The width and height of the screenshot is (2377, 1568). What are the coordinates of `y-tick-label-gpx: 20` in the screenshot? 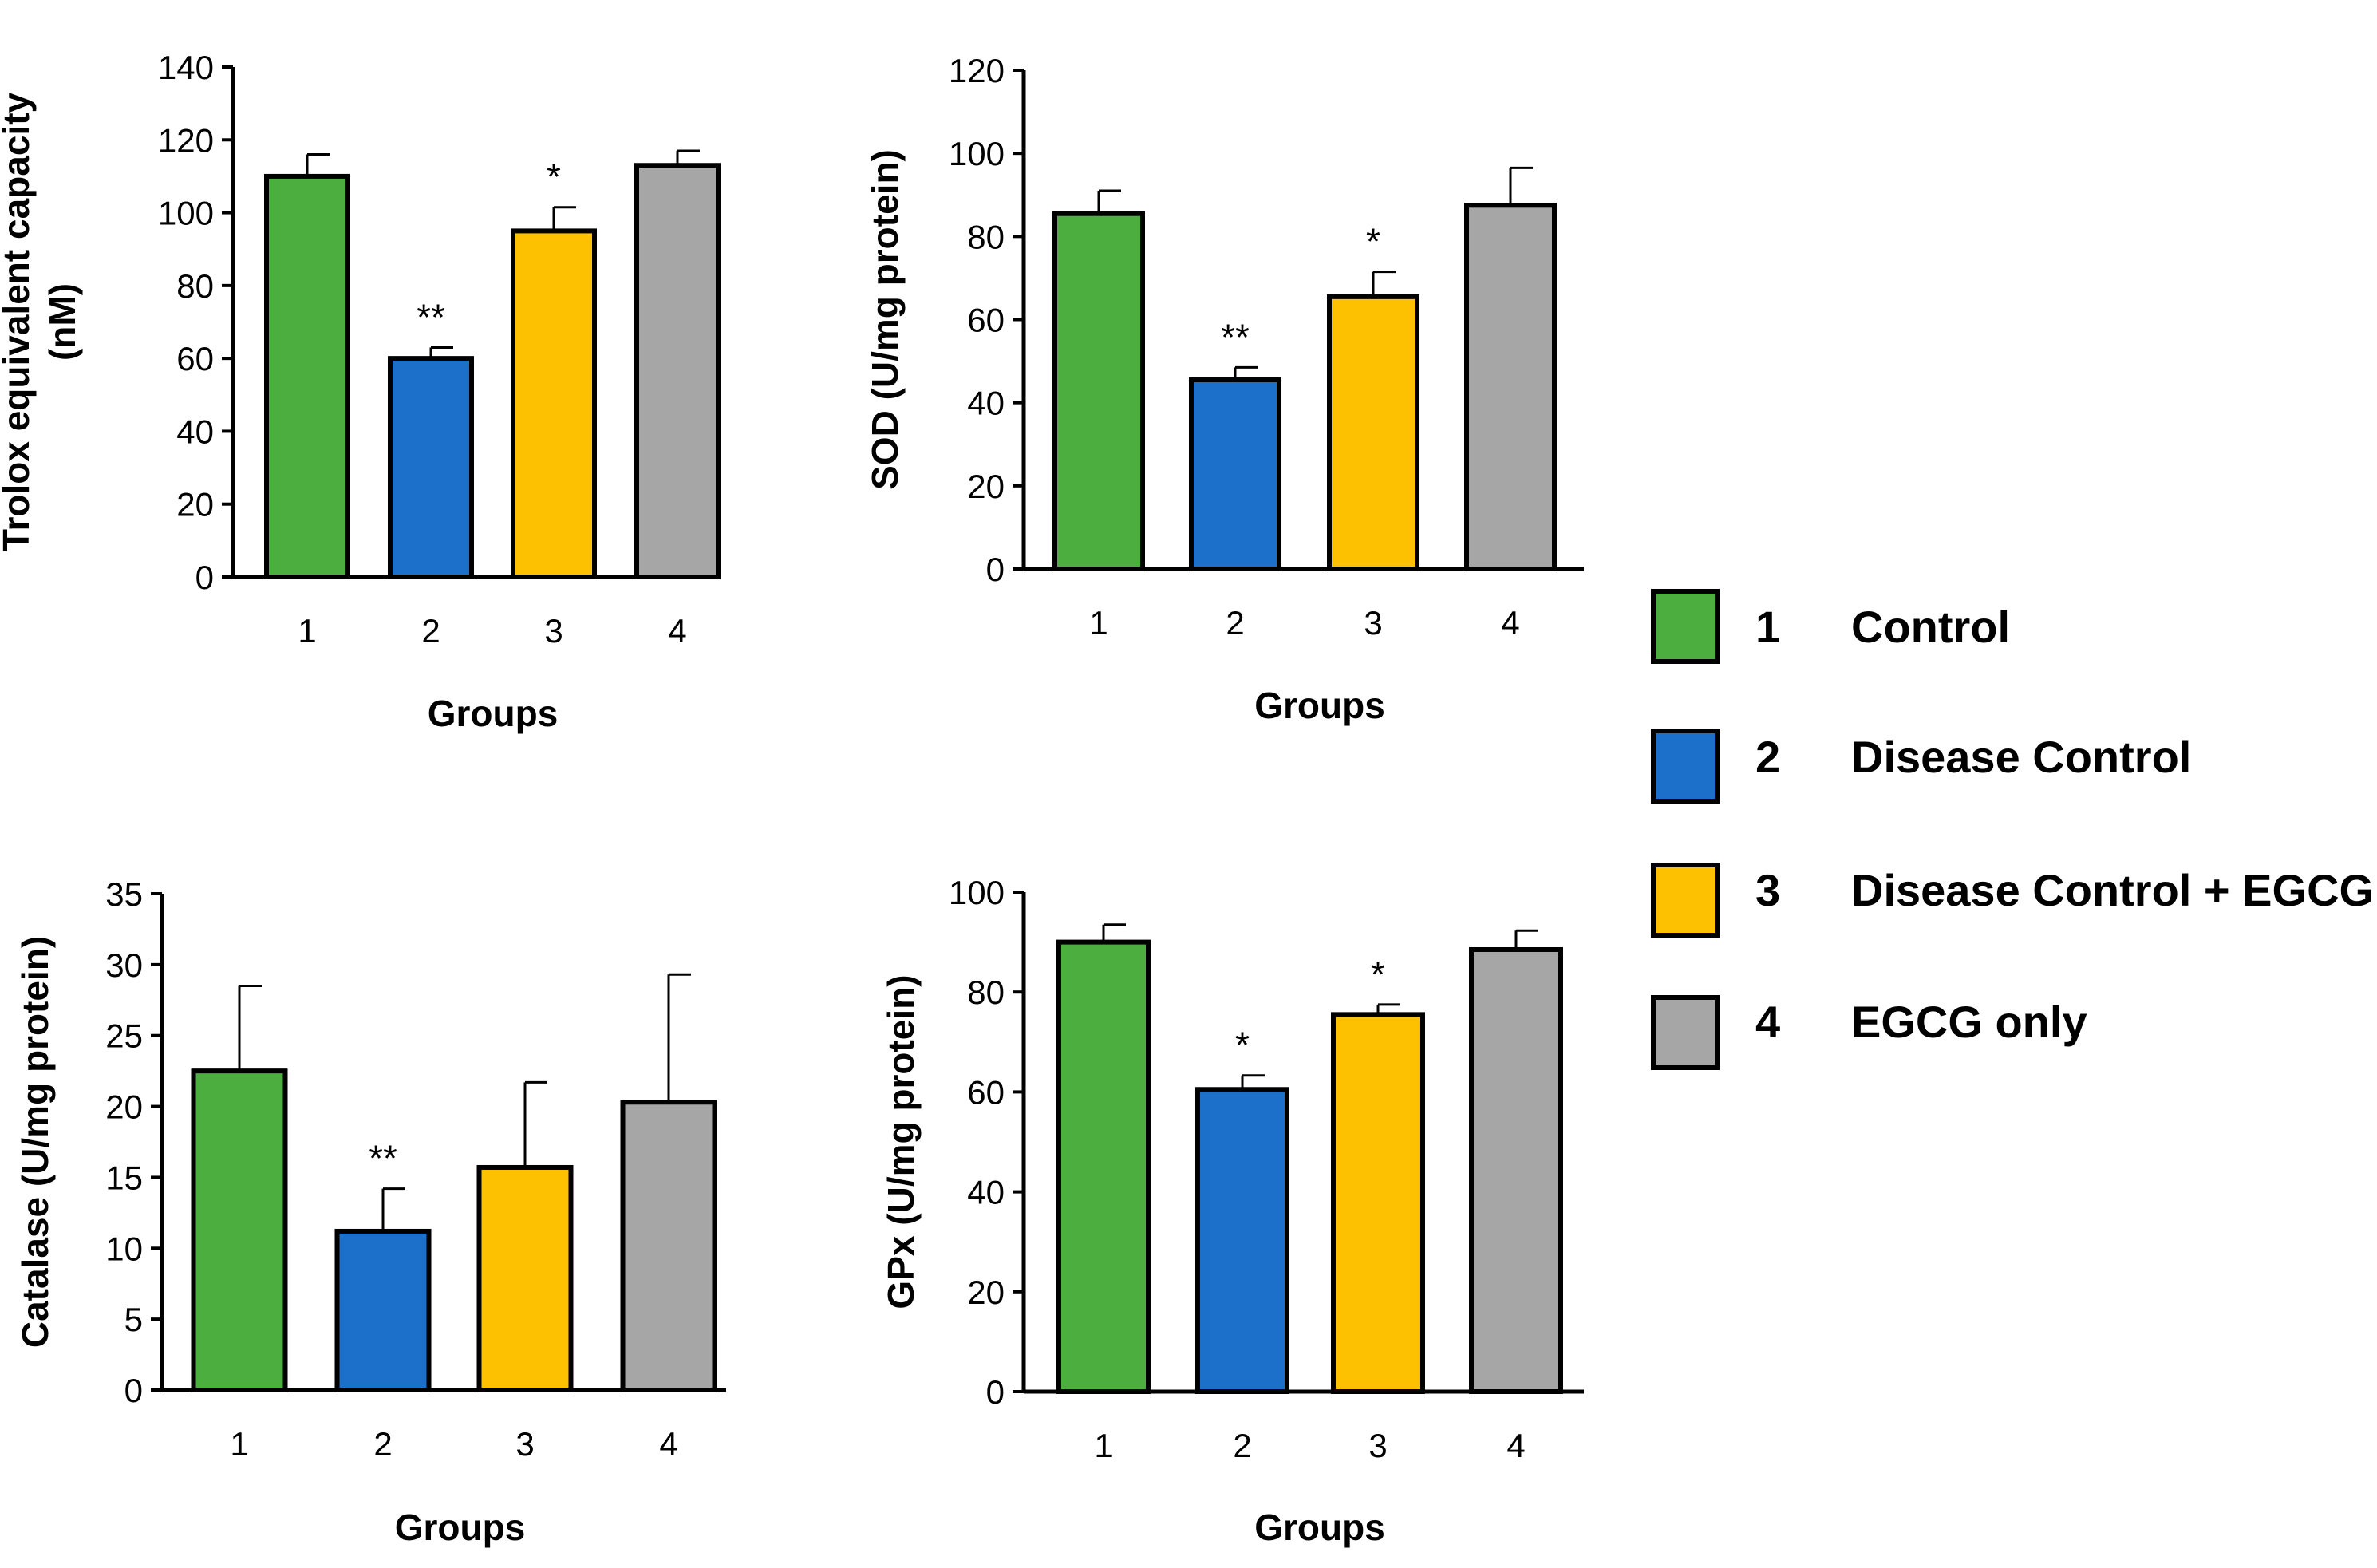 It's located at (986, 1292).